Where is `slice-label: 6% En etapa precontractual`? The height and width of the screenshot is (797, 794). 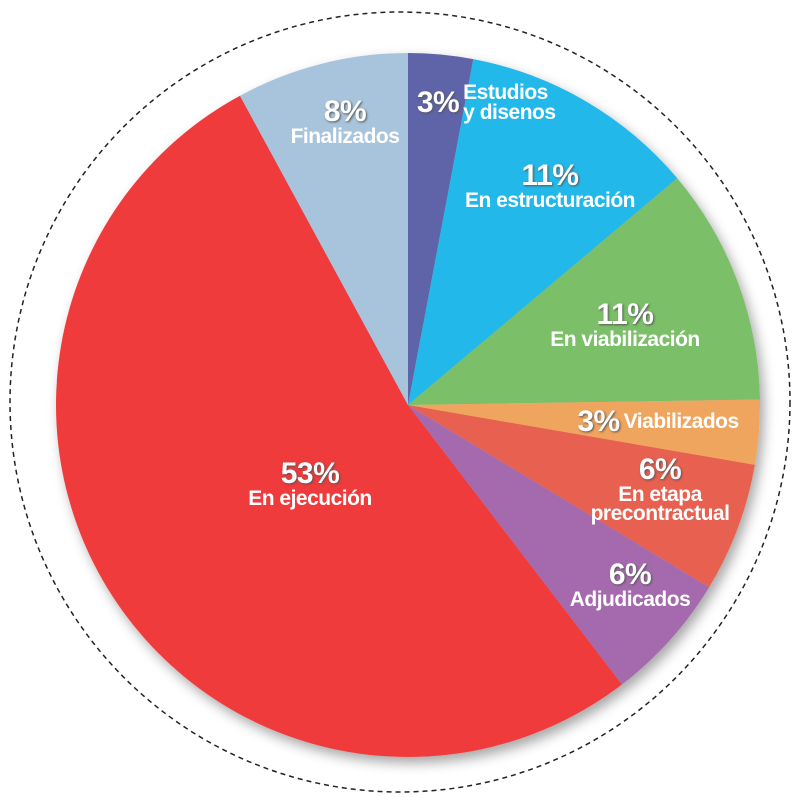 slice-label: 6% En etapa precontractual is located at coordinates (660, 489).